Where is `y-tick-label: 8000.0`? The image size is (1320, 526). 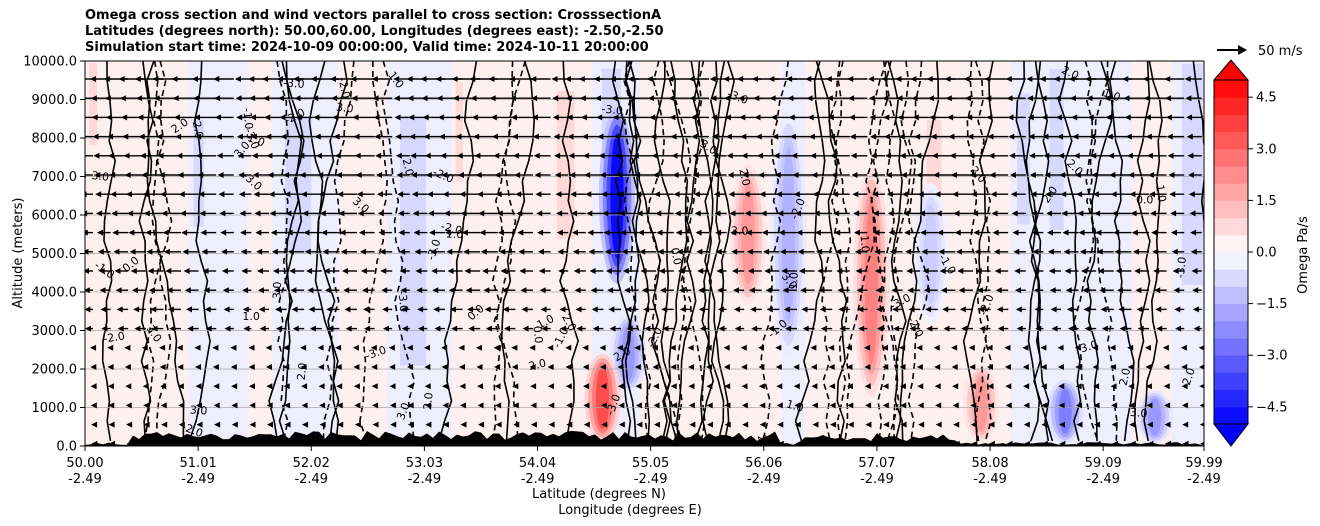 y-tick-label: 8000.0 is located at coordinates (55, 139).